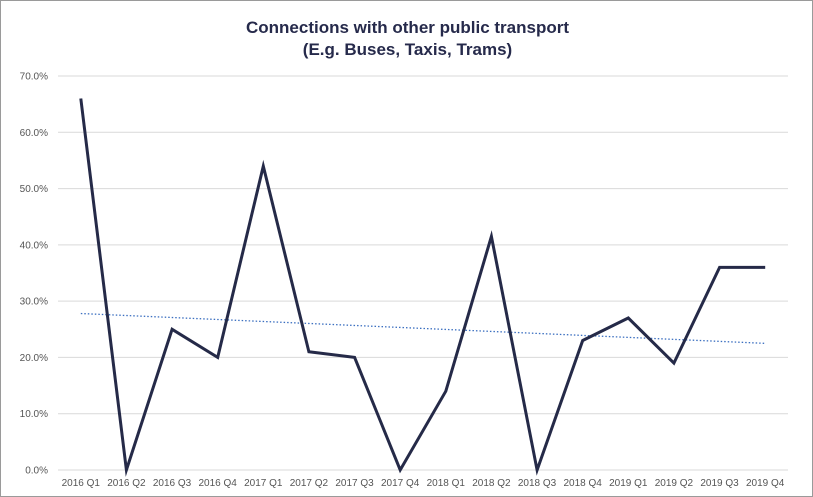  I want to click on chart-subtitle: (E.g. Buses, Taxis, Trams), so click(407, 49).